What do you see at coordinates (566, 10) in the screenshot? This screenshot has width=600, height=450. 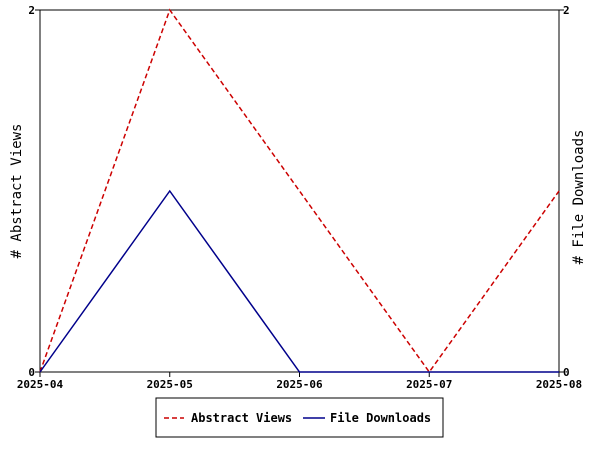 I see `y-right-tick-label-2: 2` at bounding box center [566, 10].